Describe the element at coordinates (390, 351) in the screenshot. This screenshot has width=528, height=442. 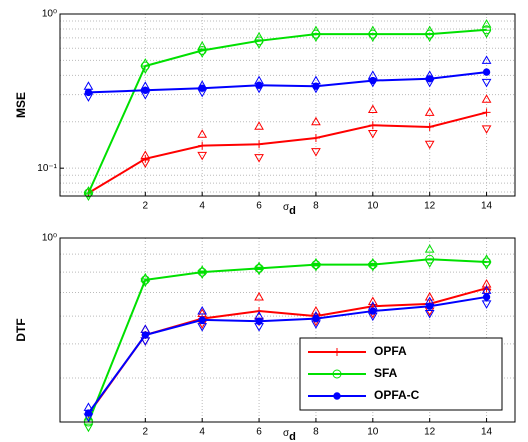
I see `legend-label: OPFA` at that location.